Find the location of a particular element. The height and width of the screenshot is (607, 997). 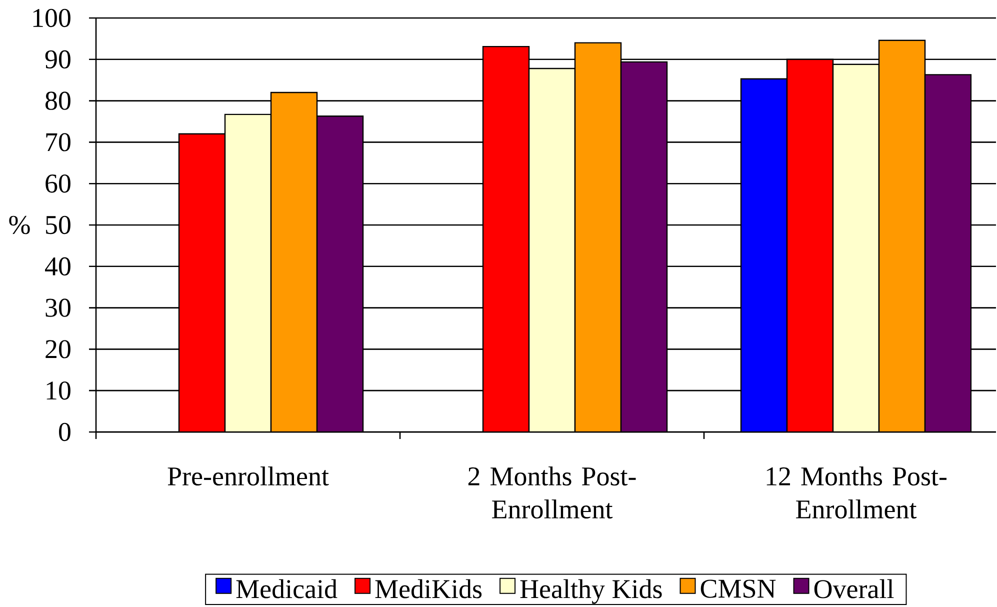

y-tick-label: 90 is located at coordinates (57, 59).